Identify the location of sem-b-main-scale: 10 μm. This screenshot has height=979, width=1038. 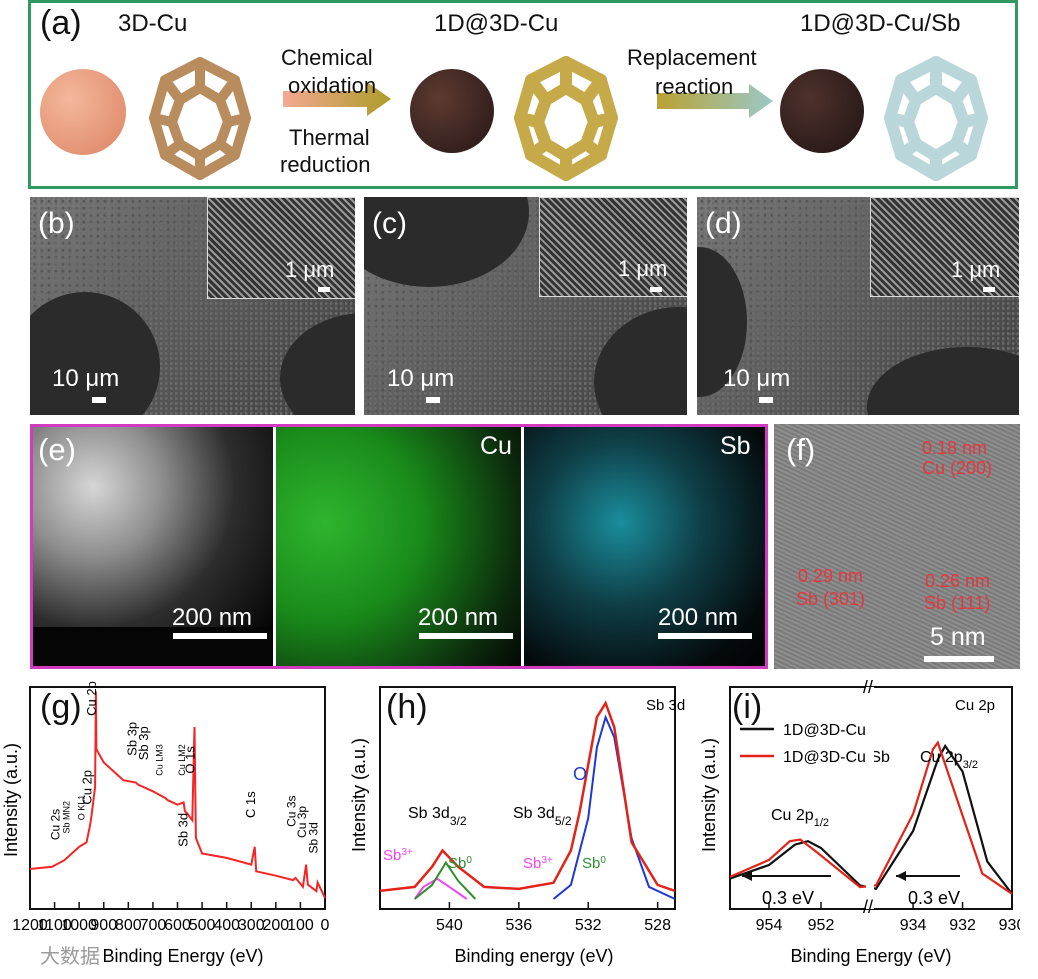
(86, 378).